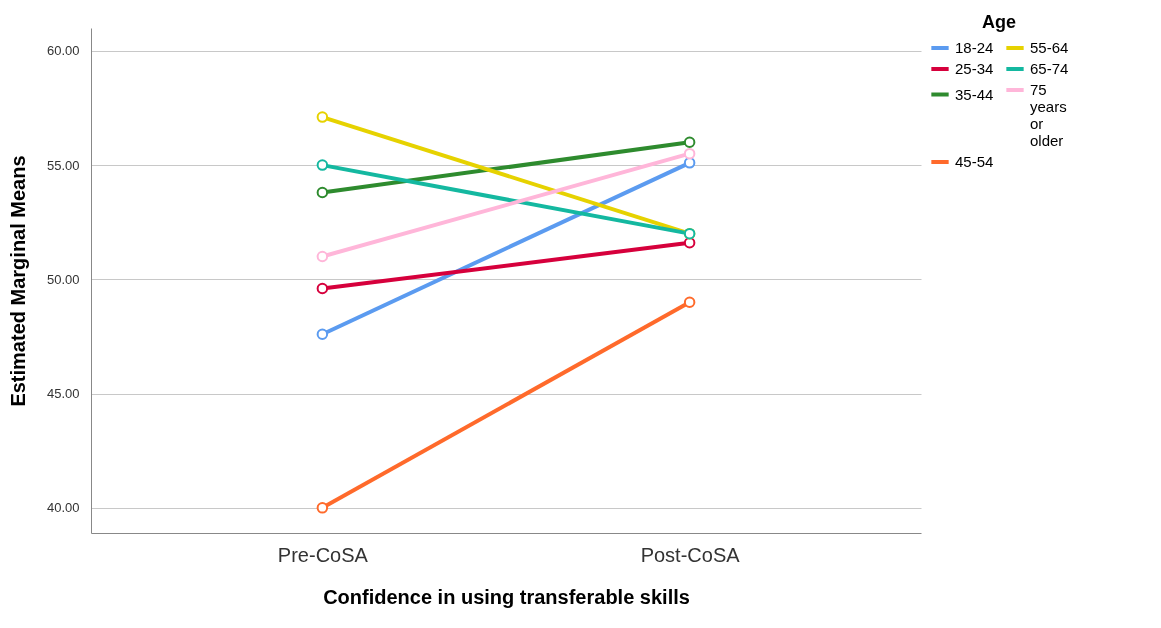 This screenshot has height=628, width=1161. What do you see at coordinates (974, 94) in the screenshot?
I see `legend-label: 35-44` at bounding box center [974, 94].